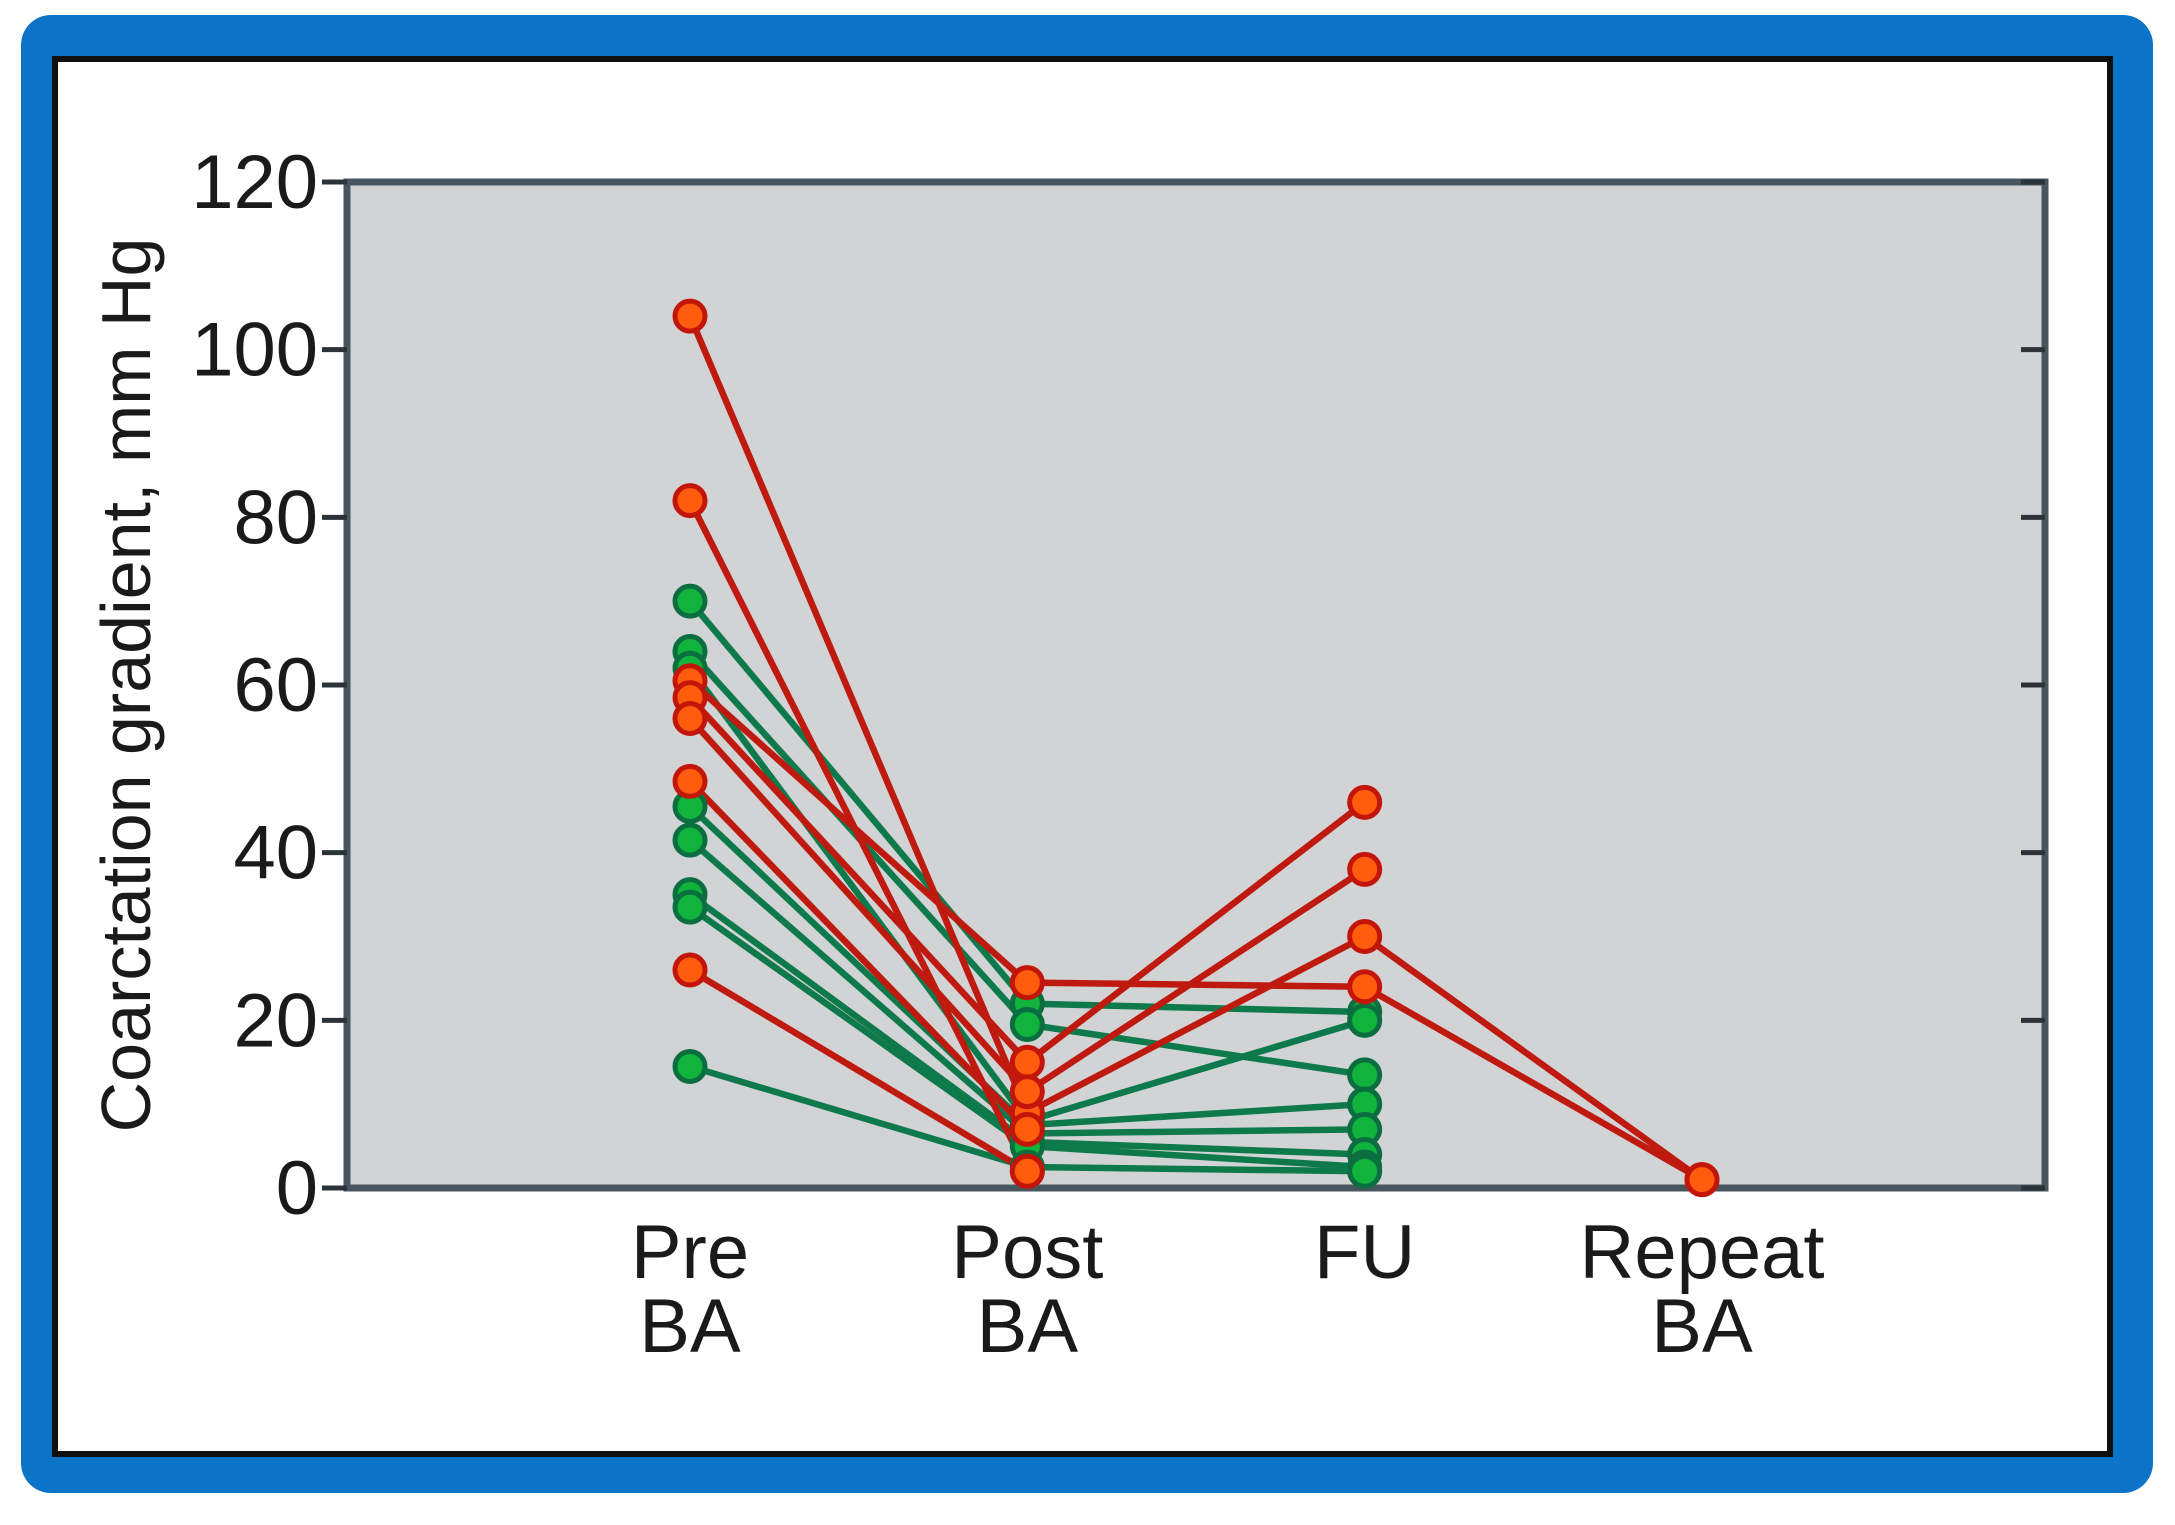 The height and width of the screenshot is (1525, 2175). What do you see at coordinates (297, 1188) in the screenshot?
I see `y-tick-label: 0` at bounding box center [297, 1188].